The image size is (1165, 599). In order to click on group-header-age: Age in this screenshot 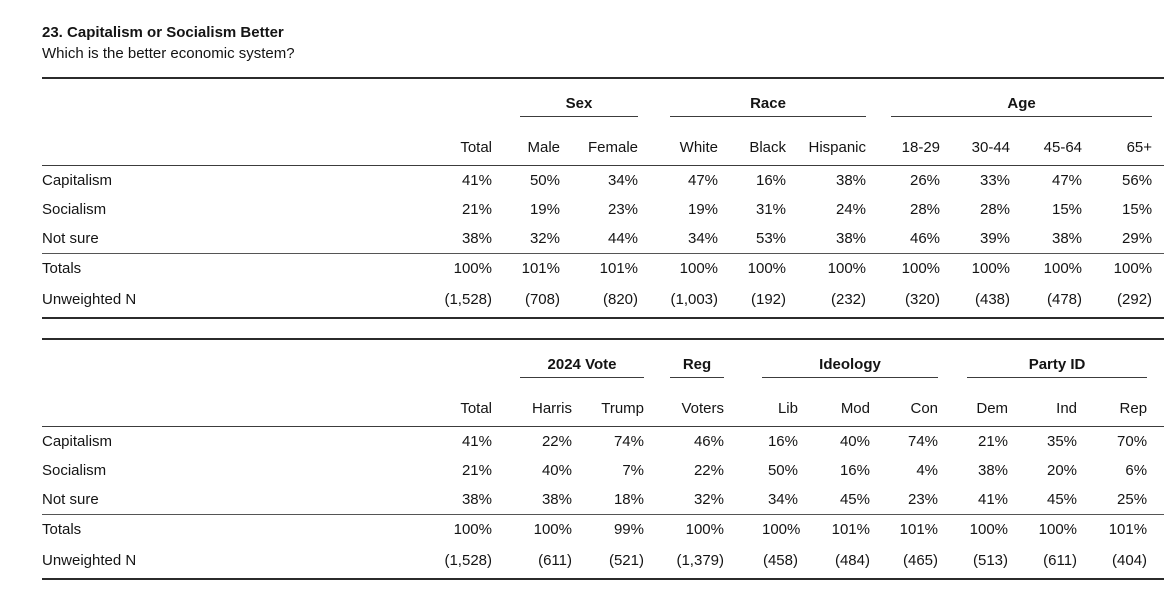, I will do `click(1022, 97)`.